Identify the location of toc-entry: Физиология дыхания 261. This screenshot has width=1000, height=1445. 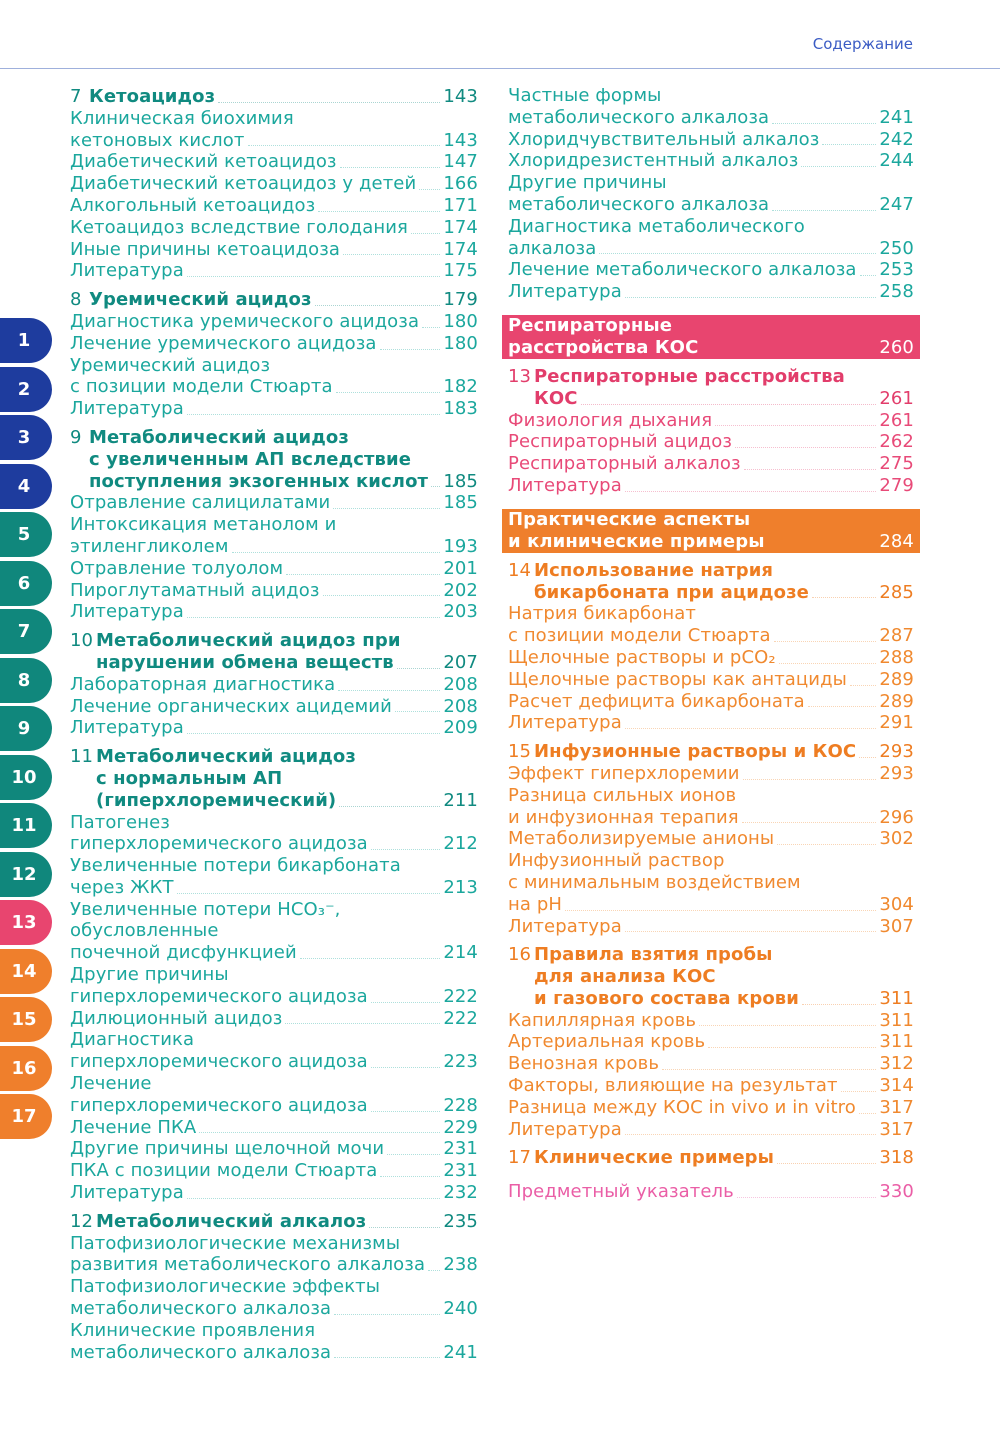
(711, 421).